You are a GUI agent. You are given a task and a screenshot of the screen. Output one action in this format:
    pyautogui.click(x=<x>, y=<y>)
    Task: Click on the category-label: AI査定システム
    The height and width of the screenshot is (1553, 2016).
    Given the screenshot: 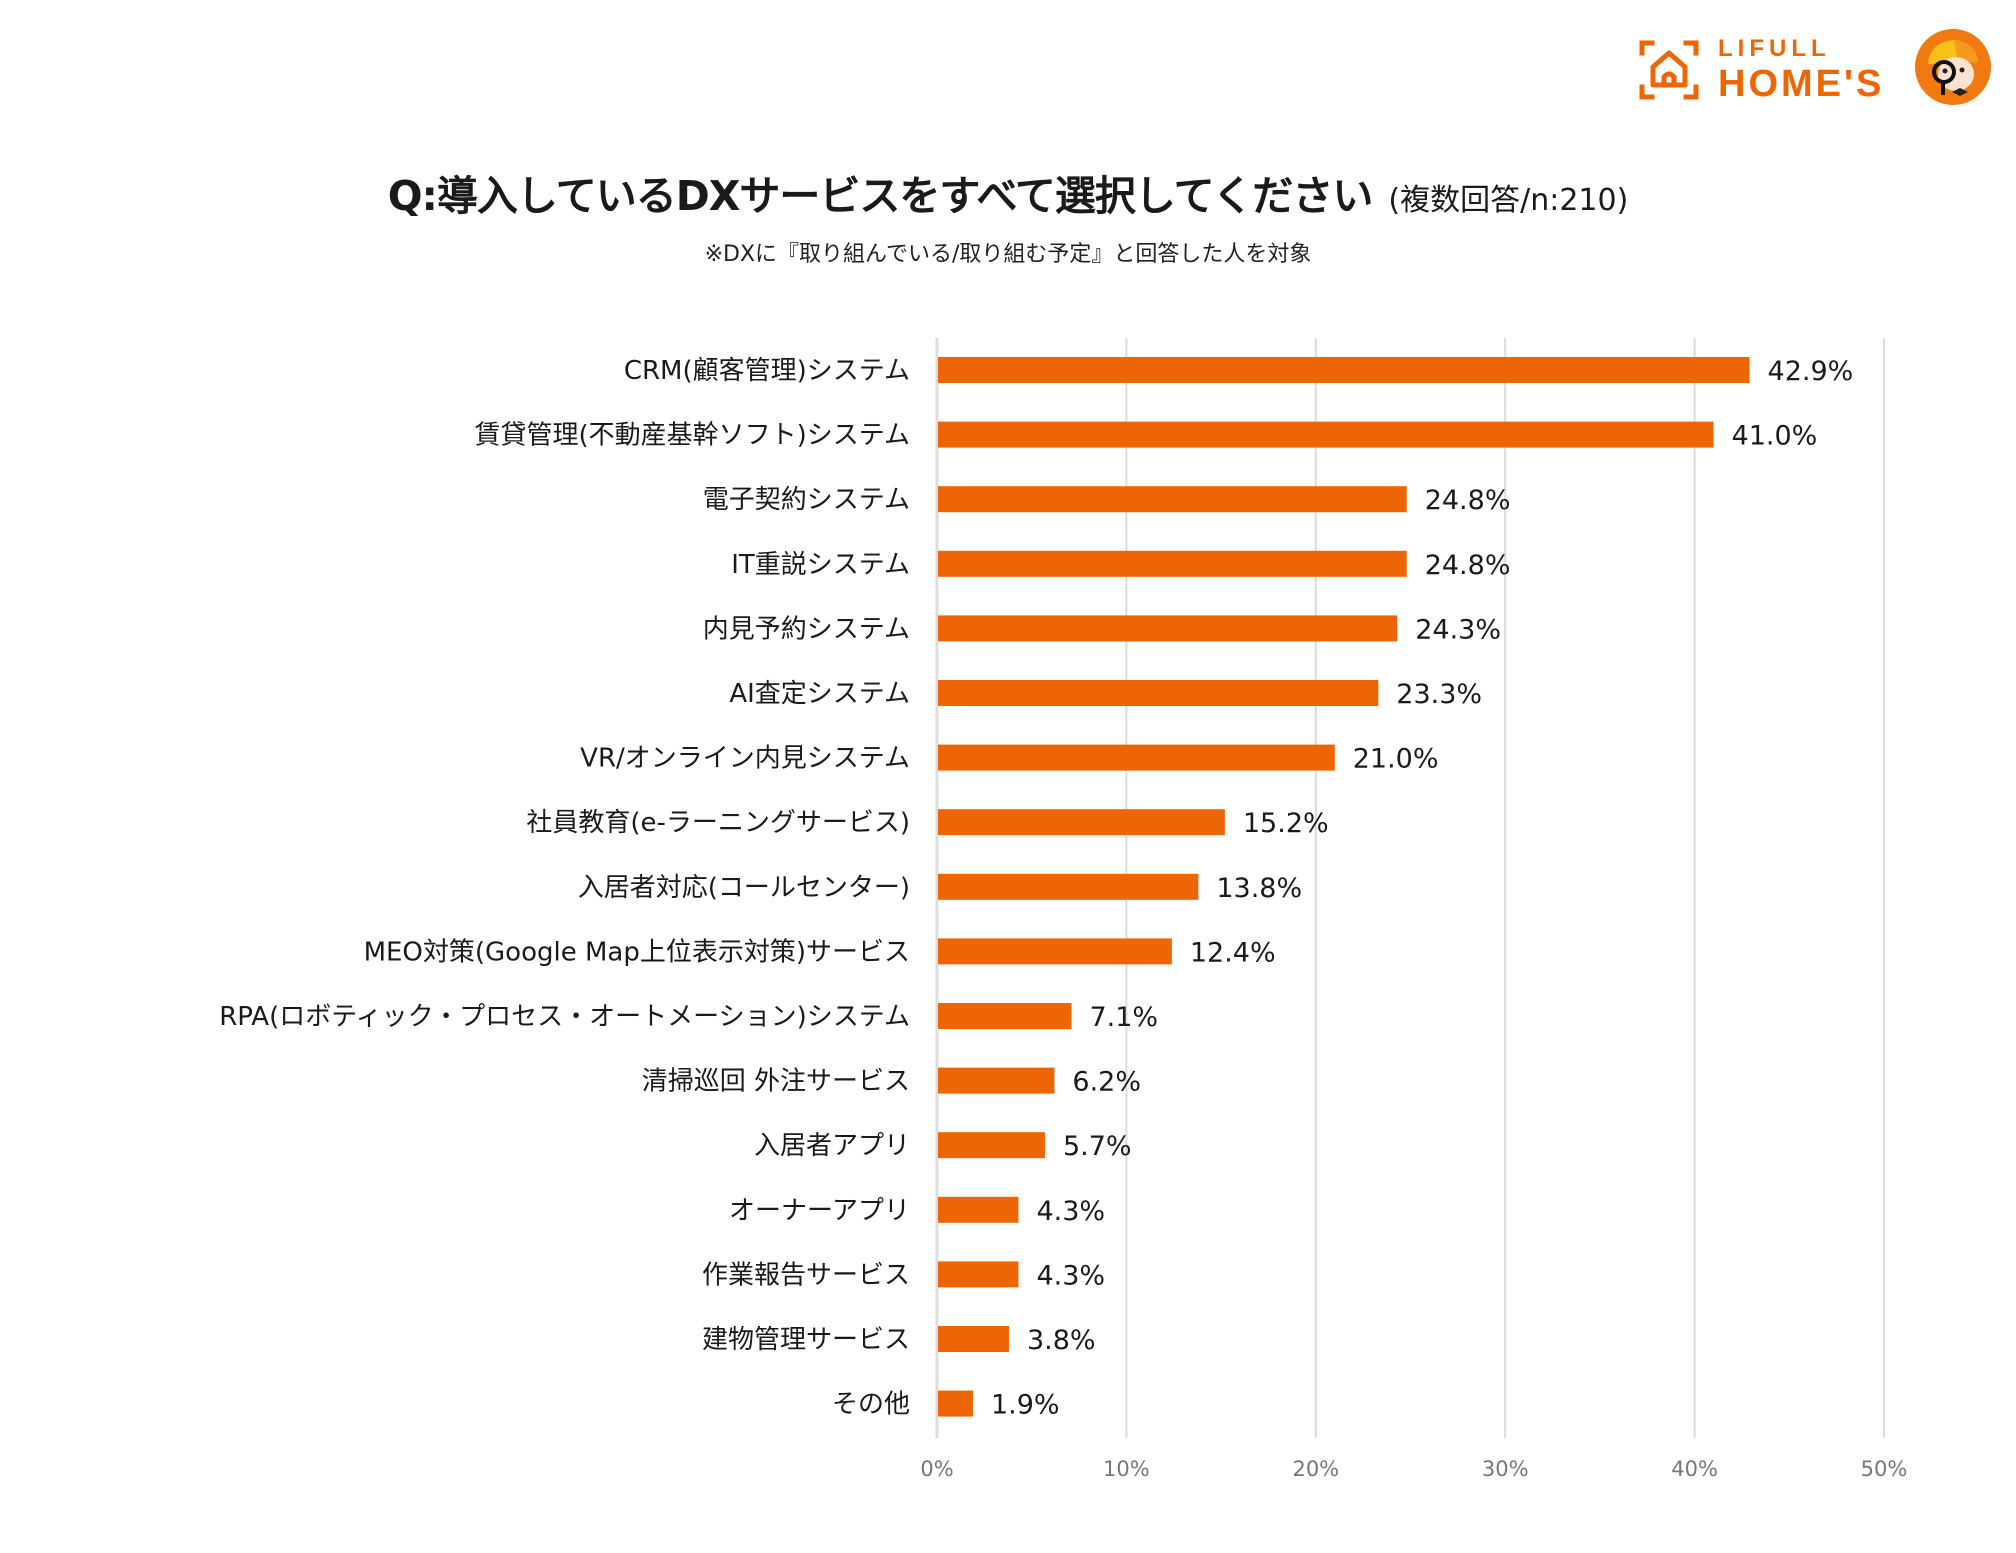 What is the action you would take?
    pyautogui.click(x=819, y=694)
    